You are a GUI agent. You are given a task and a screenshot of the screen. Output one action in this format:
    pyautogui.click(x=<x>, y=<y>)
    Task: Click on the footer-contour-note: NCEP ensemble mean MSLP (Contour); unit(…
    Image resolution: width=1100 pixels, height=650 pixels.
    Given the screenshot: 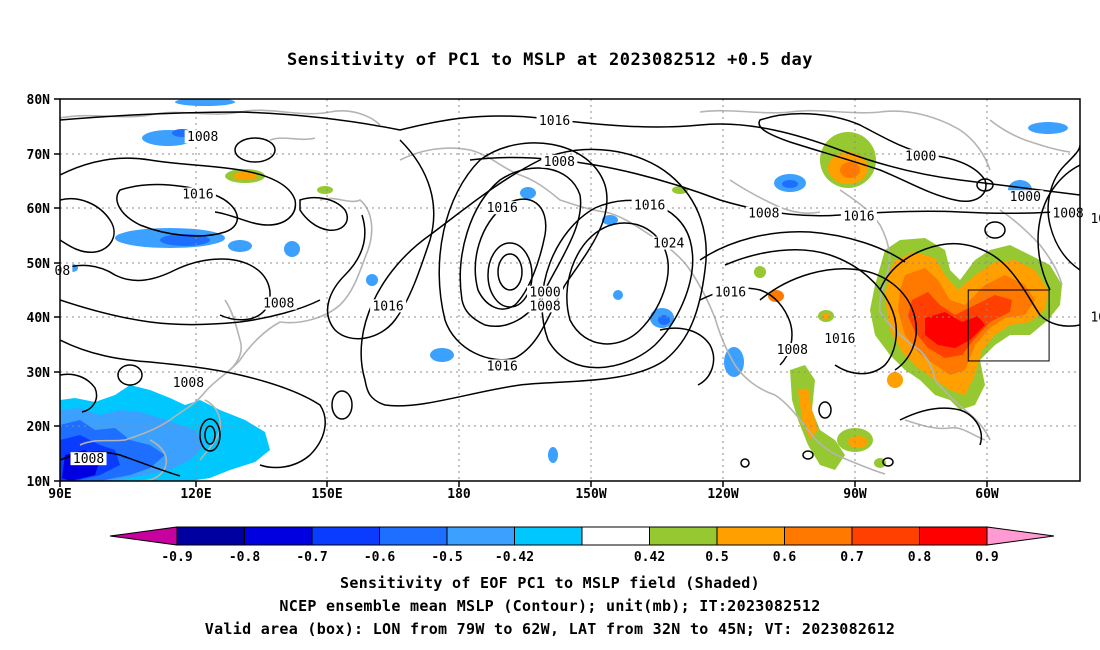 What is the action you would take?
    pyautogui.click(x=550, y=606)
    